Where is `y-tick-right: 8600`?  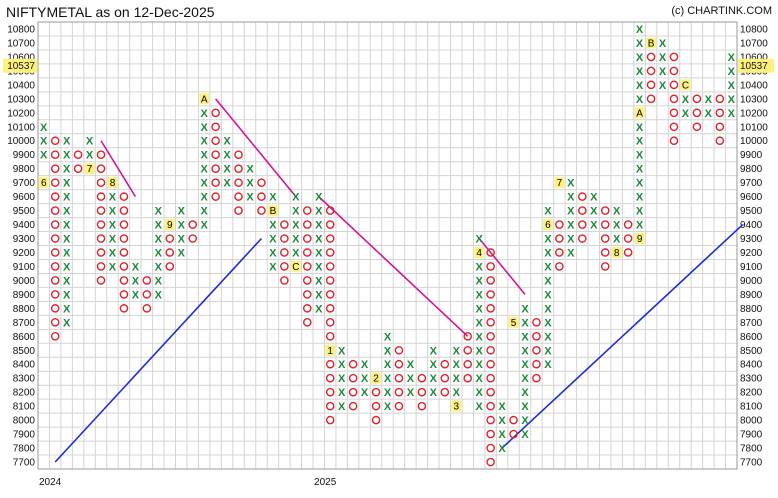 y-tick-right: 8600 is located at coordinates (751, 337).